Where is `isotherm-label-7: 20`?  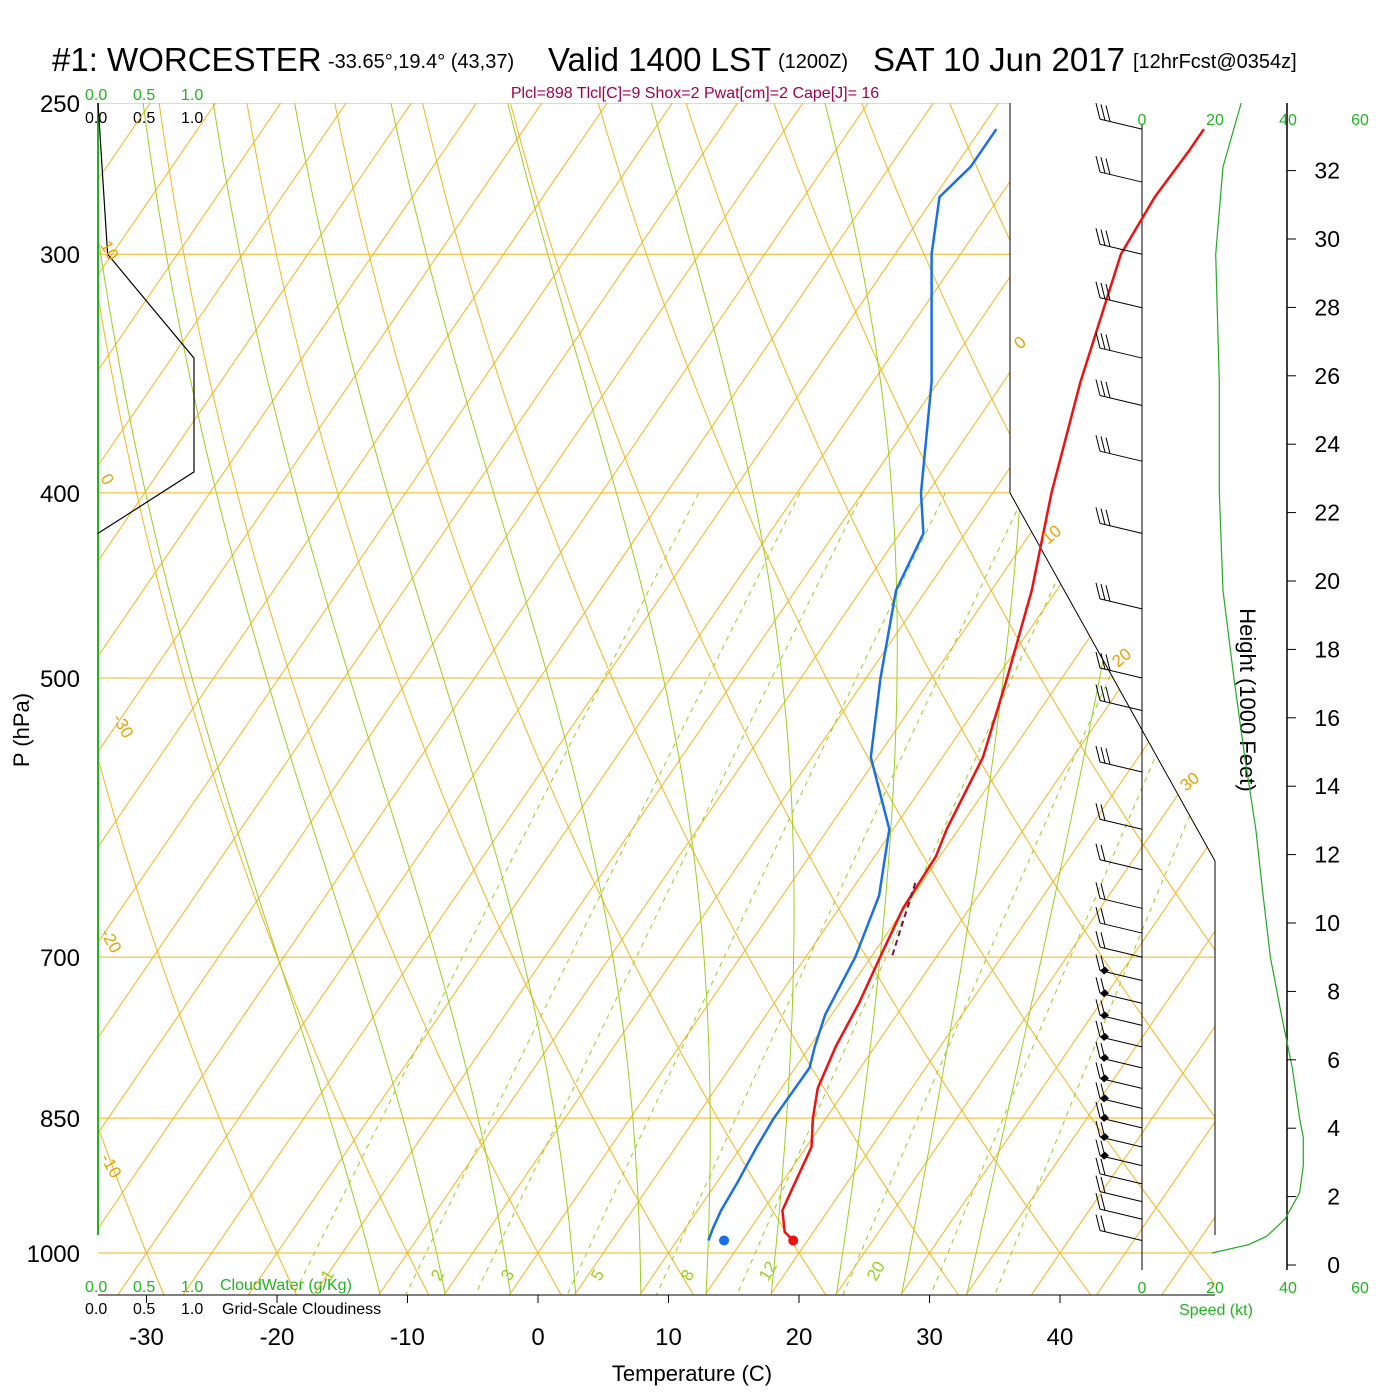
isotherm-label-7: 20 is located at coordinates (1121, 657).